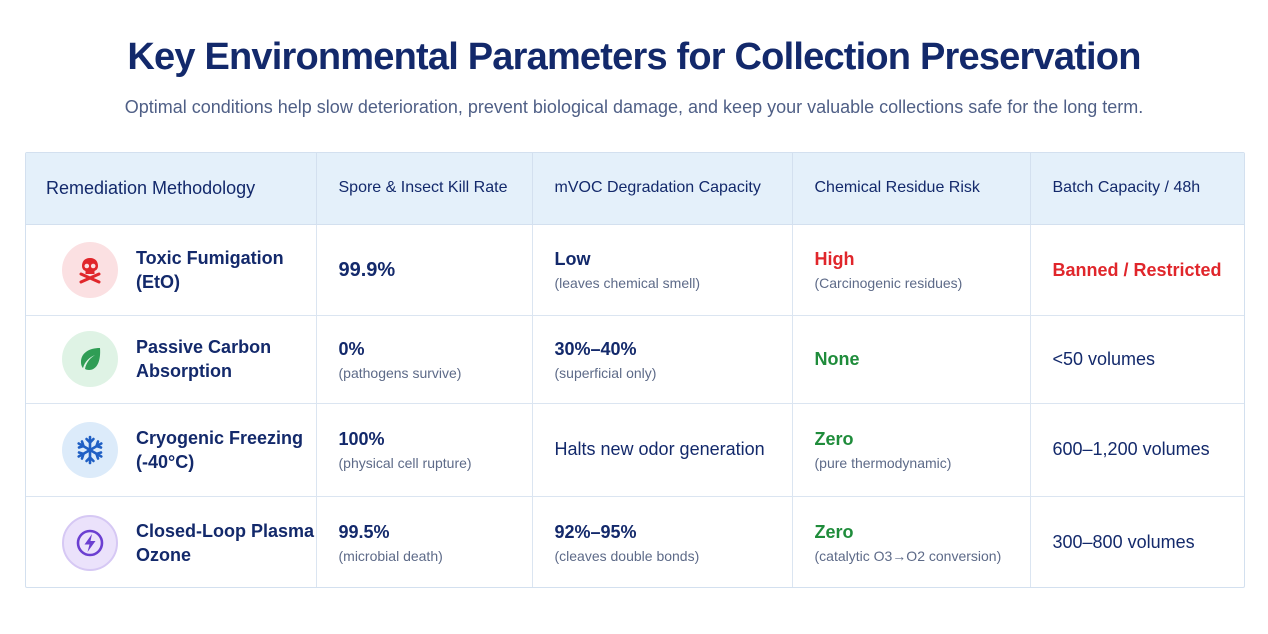 The height and width of the screenshot is (634, 1268). What do you see at coordinates (662, 189) in the screenshot?
I see `column-header-mvoc: mVOC Degradation Capacity` at bounding box center [662, 189].